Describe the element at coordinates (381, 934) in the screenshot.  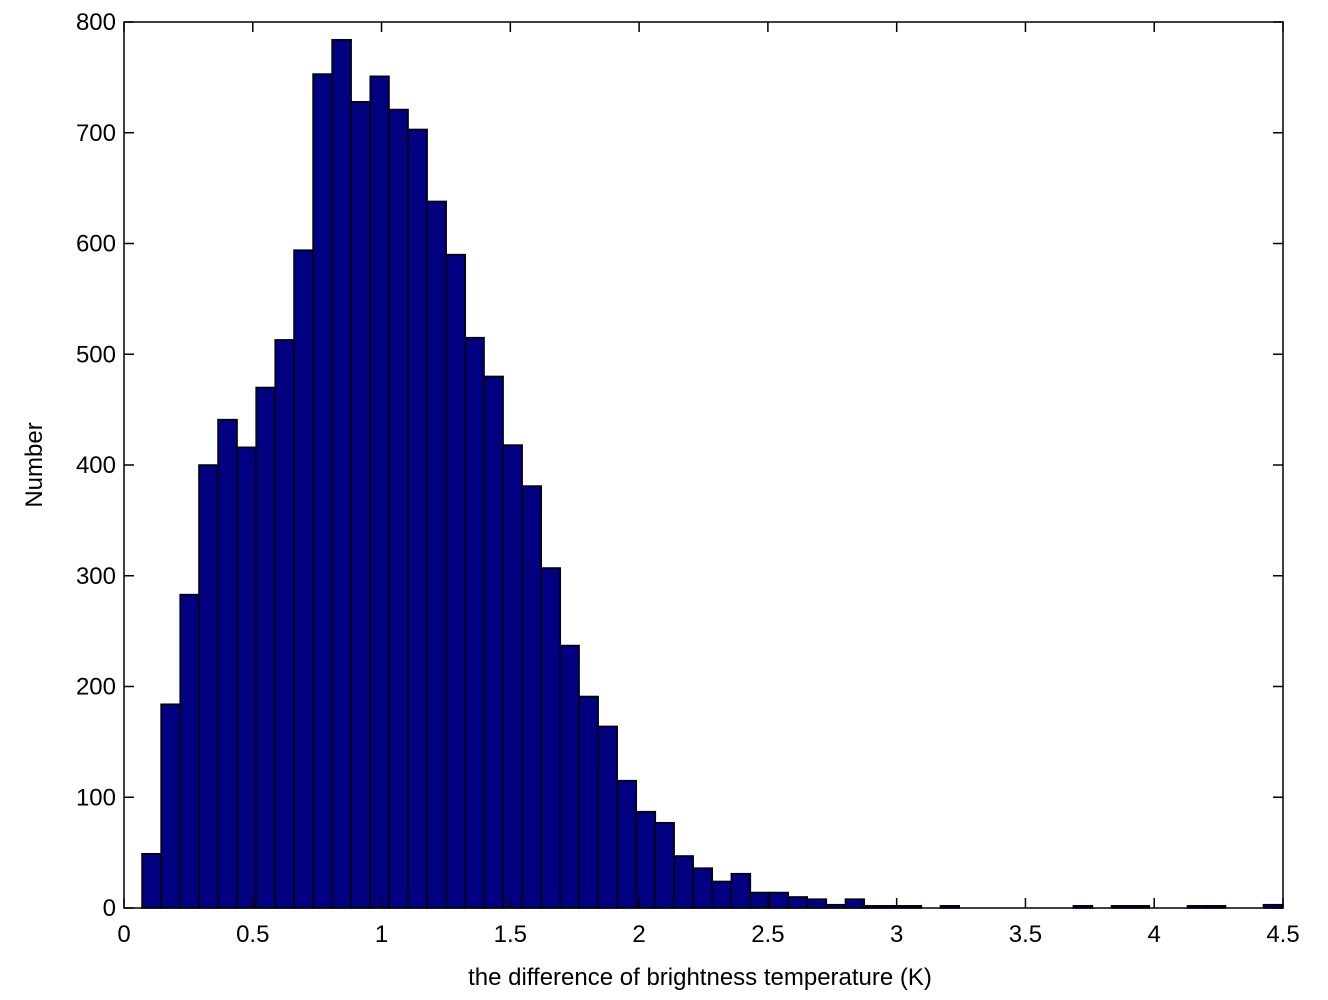
I see `x-tick-label: 1` at that location.